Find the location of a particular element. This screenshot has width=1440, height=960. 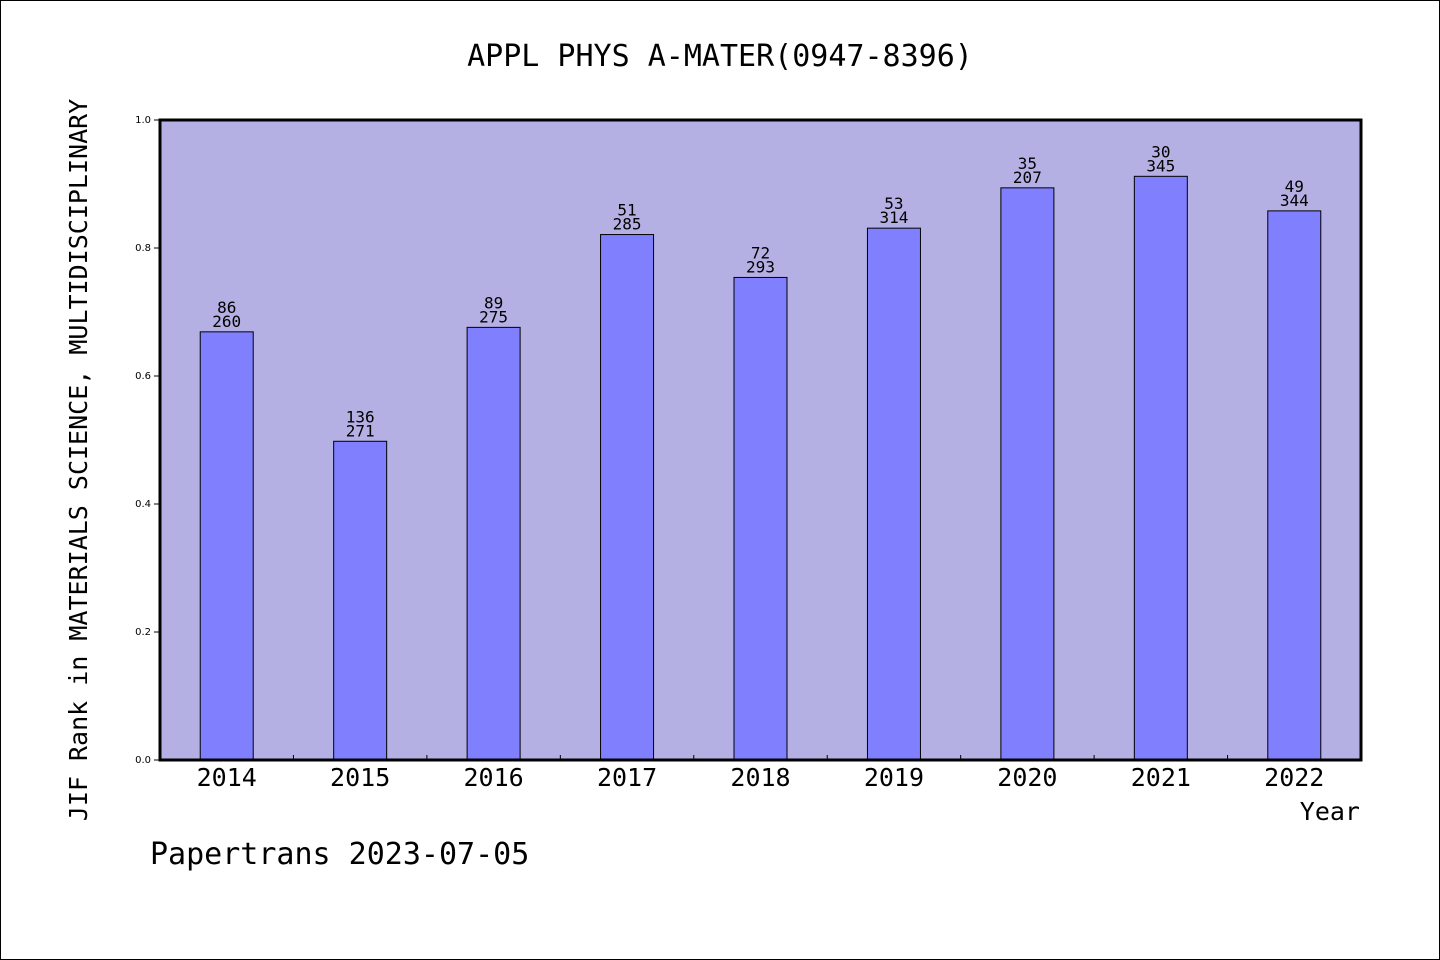

bar-rank-label: 53 is located at coordinates (893, 203).